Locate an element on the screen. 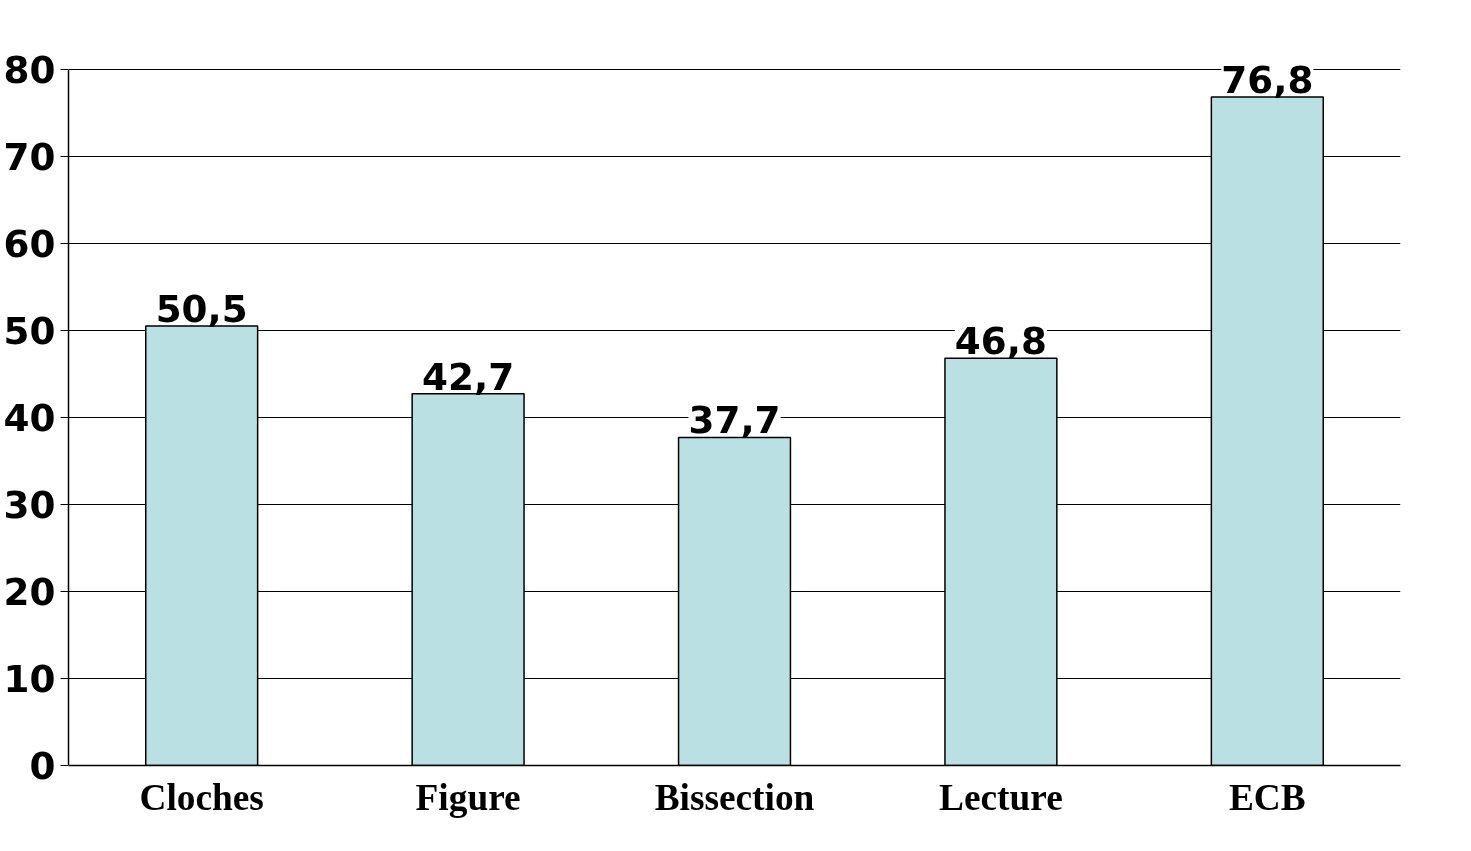 Image resolution: width=1471 pixels, height=851 pixels. x-tick-label: Cloches is located at coordinates (201, 797).